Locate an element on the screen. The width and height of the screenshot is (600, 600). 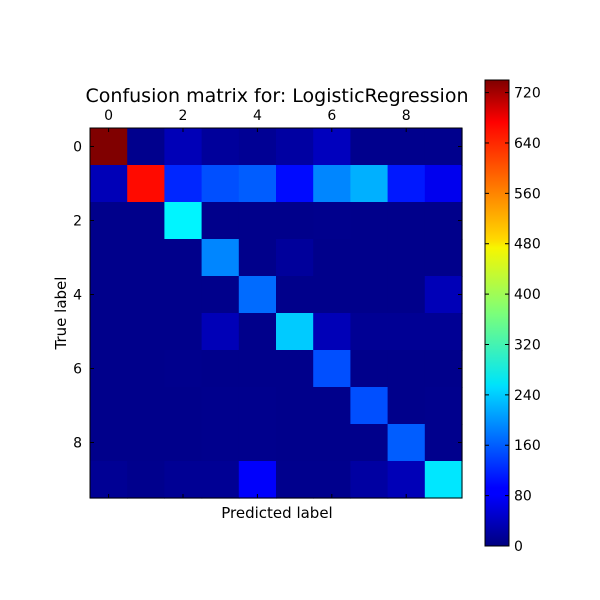
colorbar-tick-label: 480 is located at coordinates (527, 245).